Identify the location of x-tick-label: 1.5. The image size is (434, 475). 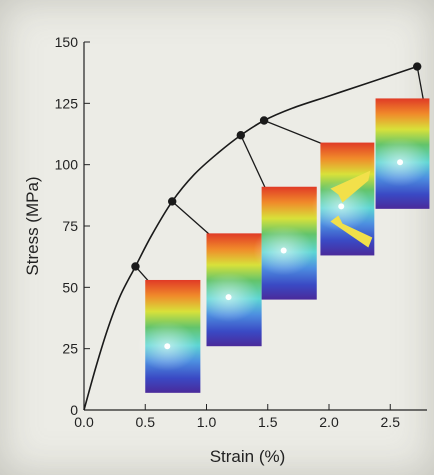
(268, 422).